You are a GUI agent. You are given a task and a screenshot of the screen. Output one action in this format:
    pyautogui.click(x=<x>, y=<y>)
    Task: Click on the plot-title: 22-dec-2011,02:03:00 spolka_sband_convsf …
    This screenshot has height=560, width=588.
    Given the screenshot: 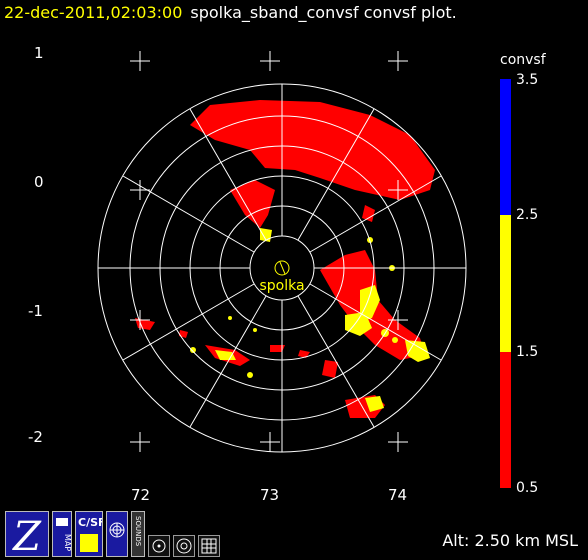 What is the action you would take?
    pyautogui.click(x=230, y=12)
    